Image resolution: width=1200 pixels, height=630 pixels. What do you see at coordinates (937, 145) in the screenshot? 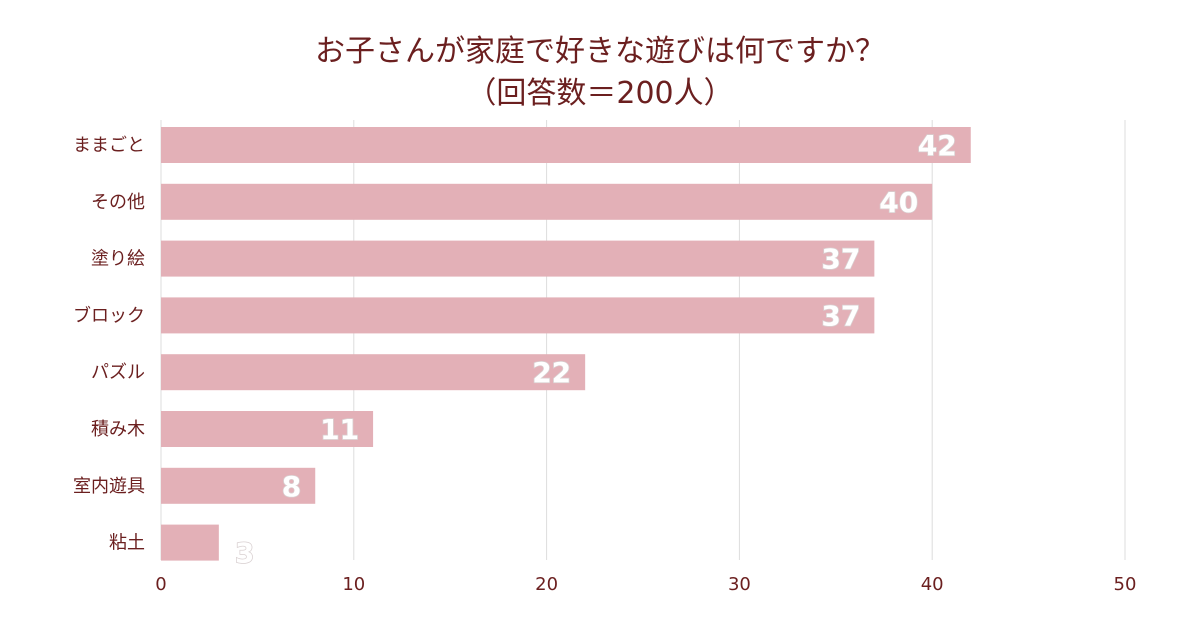
I see `data-label: 42` at bounding box center [937, 145].